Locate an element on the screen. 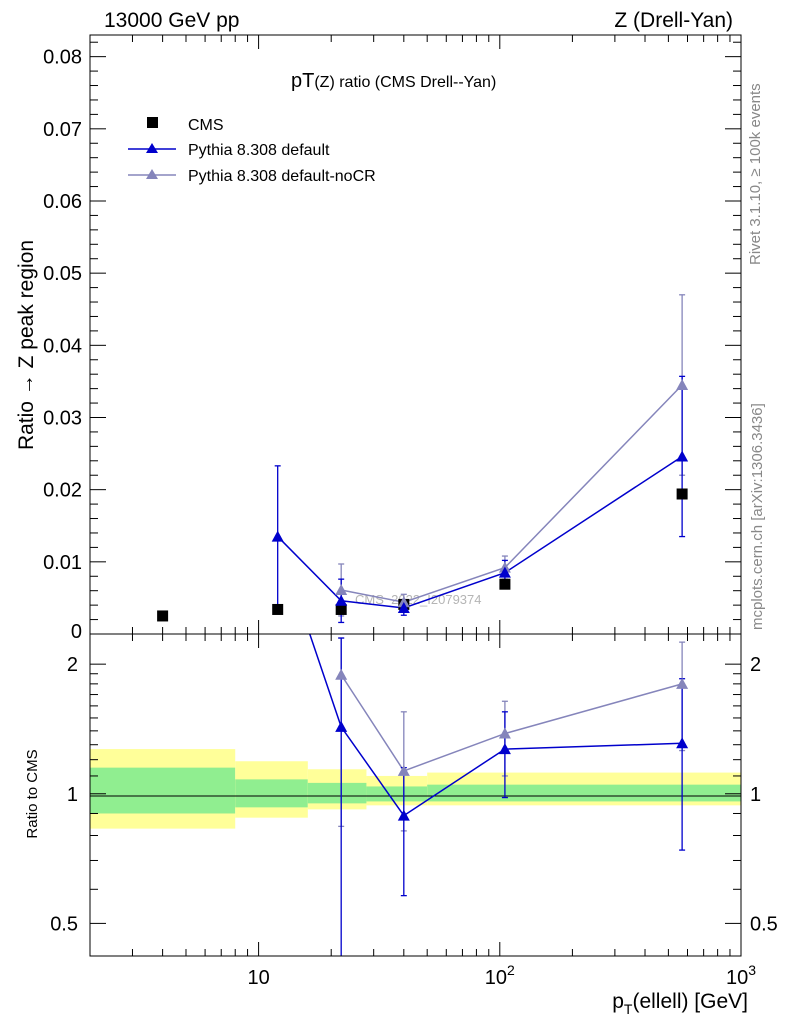  main-y-tick-label: 0.06 is located at coordinates (62, 202).